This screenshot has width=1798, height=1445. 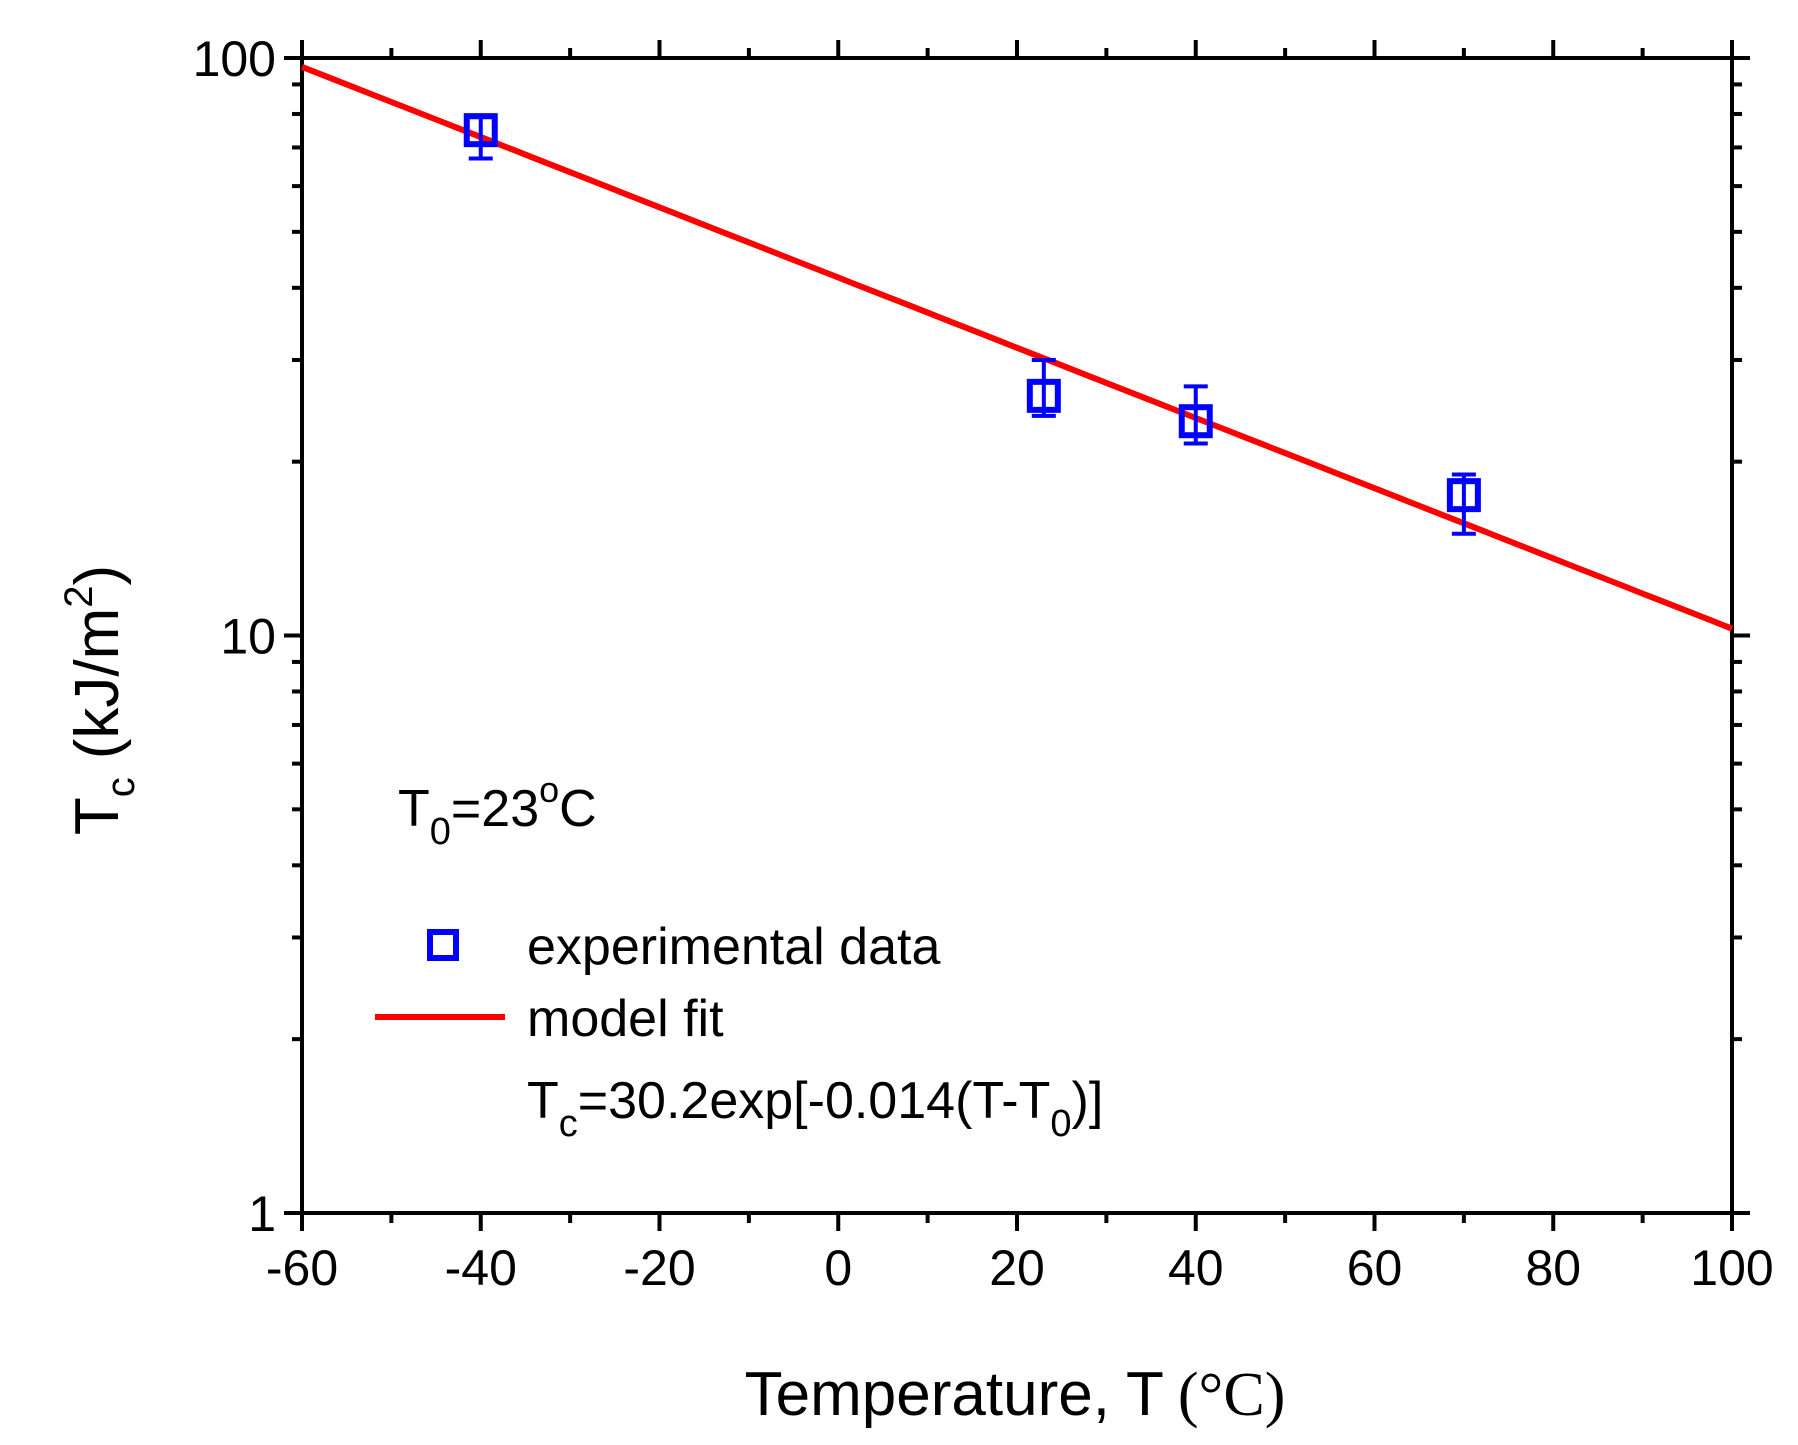 I want to click on y-axis-title-main: T, so click(x=97, y=816).